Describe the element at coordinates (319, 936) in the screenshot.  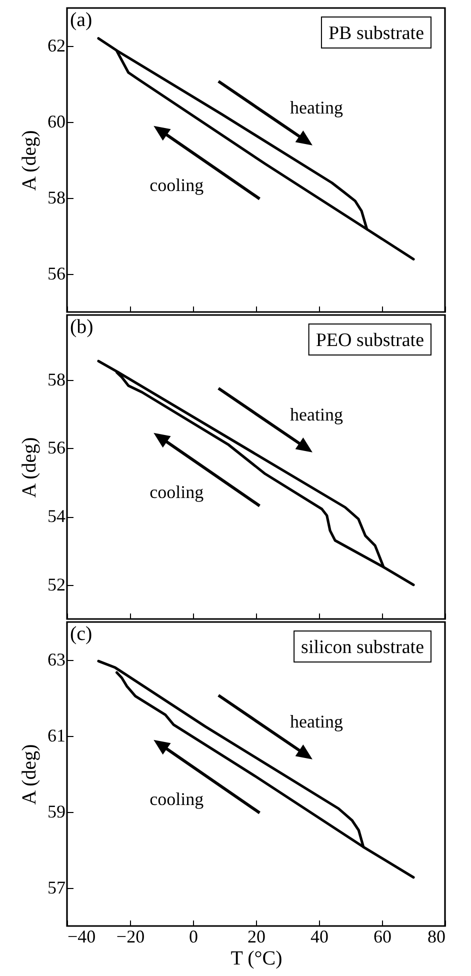
I see `x-tick-label: 40` at that location.